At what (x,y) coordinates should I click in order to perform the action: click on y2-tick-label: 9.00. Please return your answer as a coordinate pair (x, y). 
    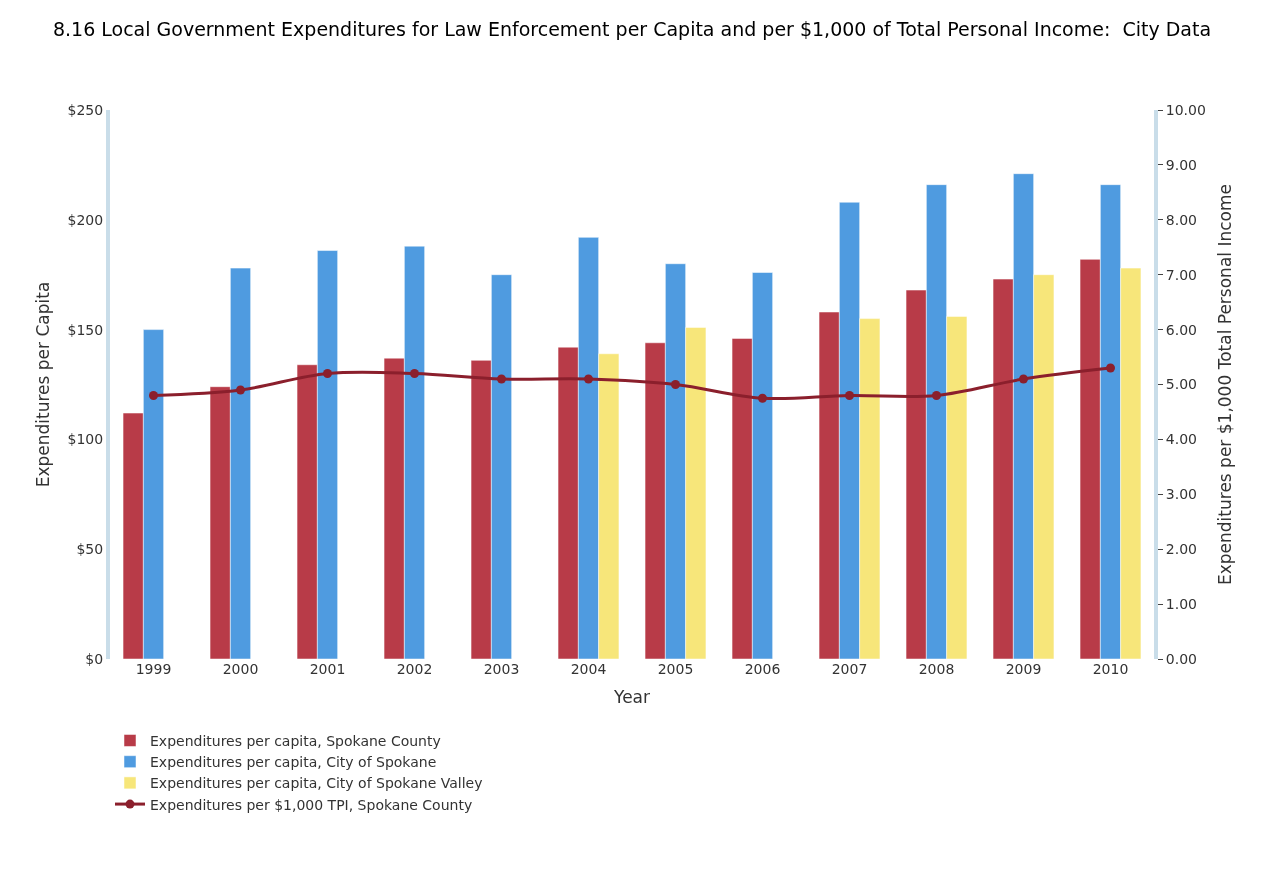
    Looking at the image, I should click on (1181, 164).